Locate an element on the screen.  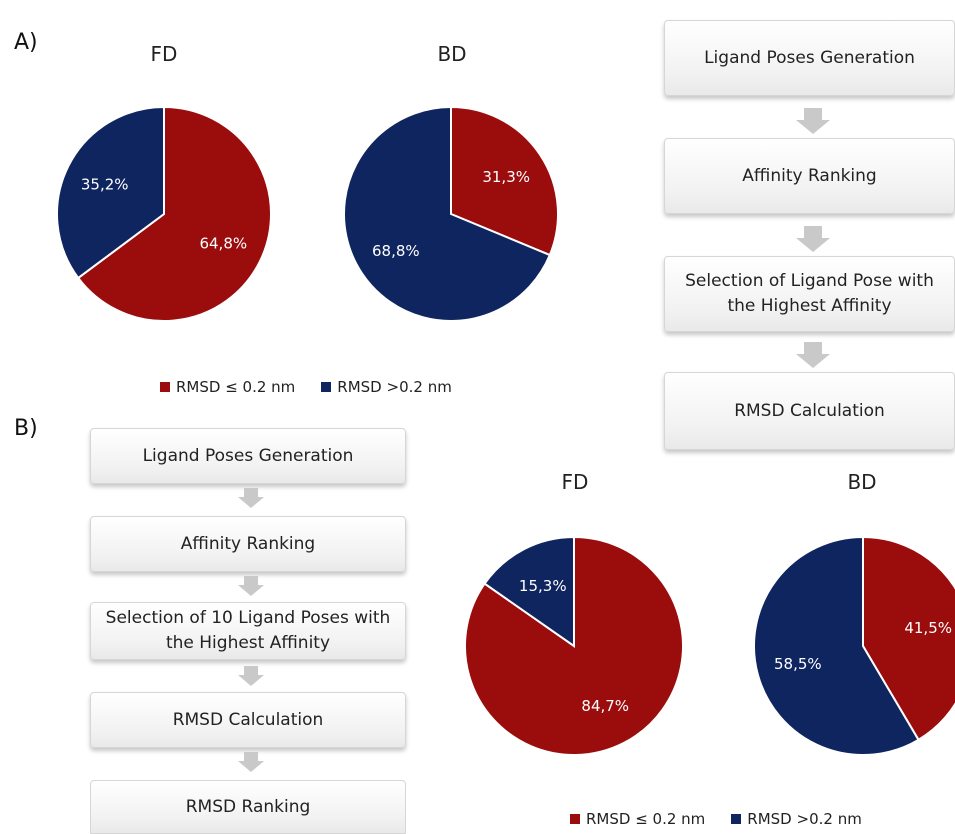
pie-a-fd-slice-high is located at coordinates (110, 192).